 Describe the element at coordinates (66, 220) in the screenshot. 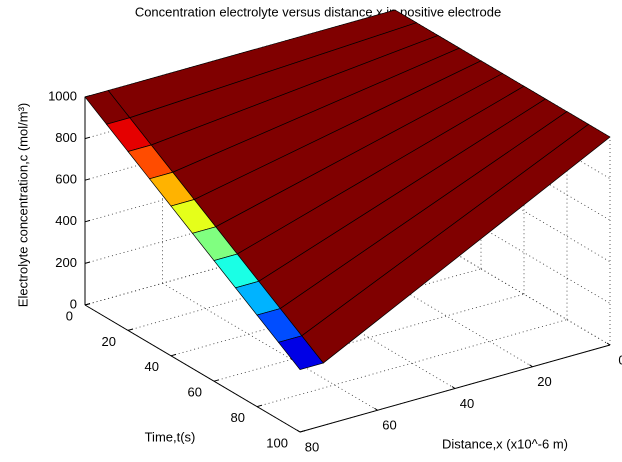

I see `z-tick-label: 400` at that location.